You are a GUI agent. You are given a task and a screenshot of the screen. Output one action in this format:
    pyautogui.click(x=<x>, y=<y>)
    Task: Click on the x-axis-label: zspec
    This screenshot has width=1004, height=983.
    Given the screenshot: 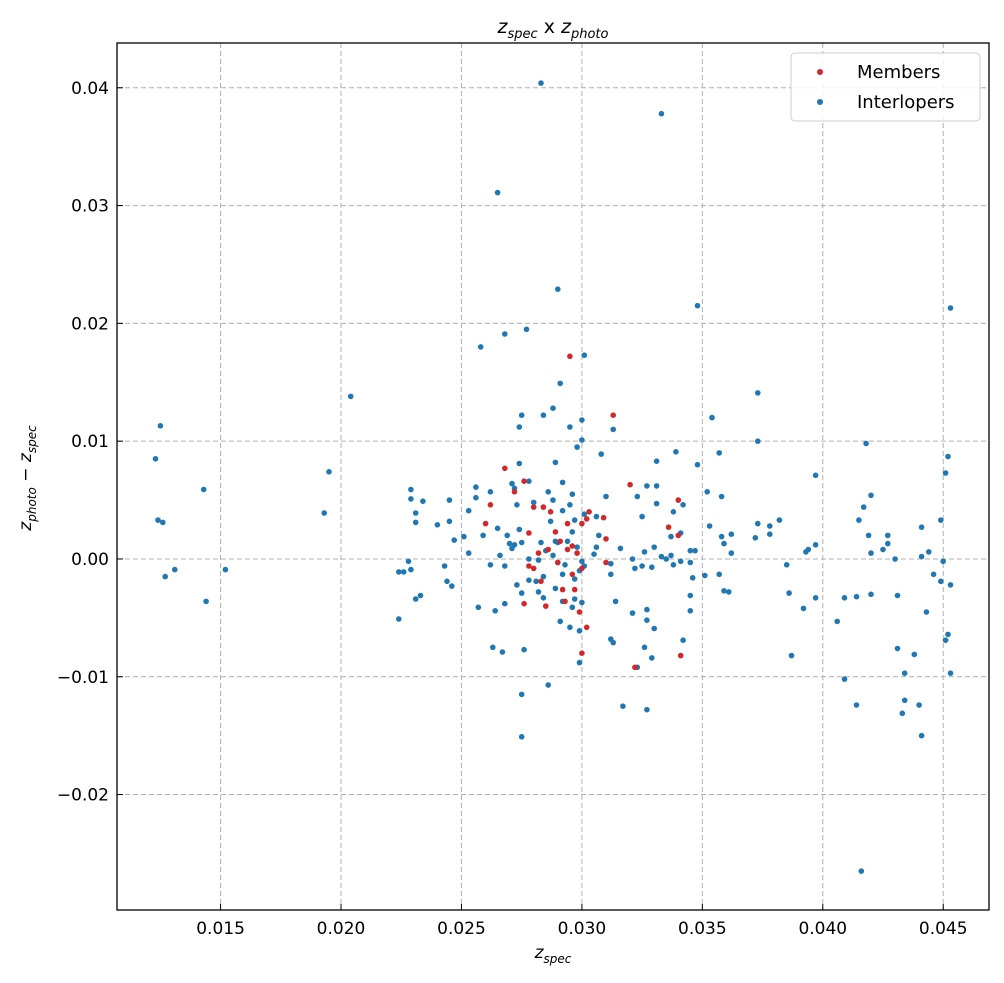 What is the action you would take?
    pyautogui.click(x=553, y=954)
    